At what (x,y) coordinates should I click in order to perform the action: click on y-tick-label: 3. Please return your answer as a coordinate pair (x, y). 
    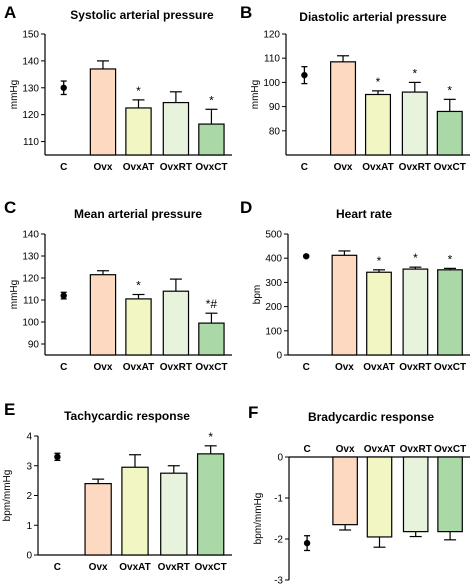
    Looking at the image, I should click on (29, 466).